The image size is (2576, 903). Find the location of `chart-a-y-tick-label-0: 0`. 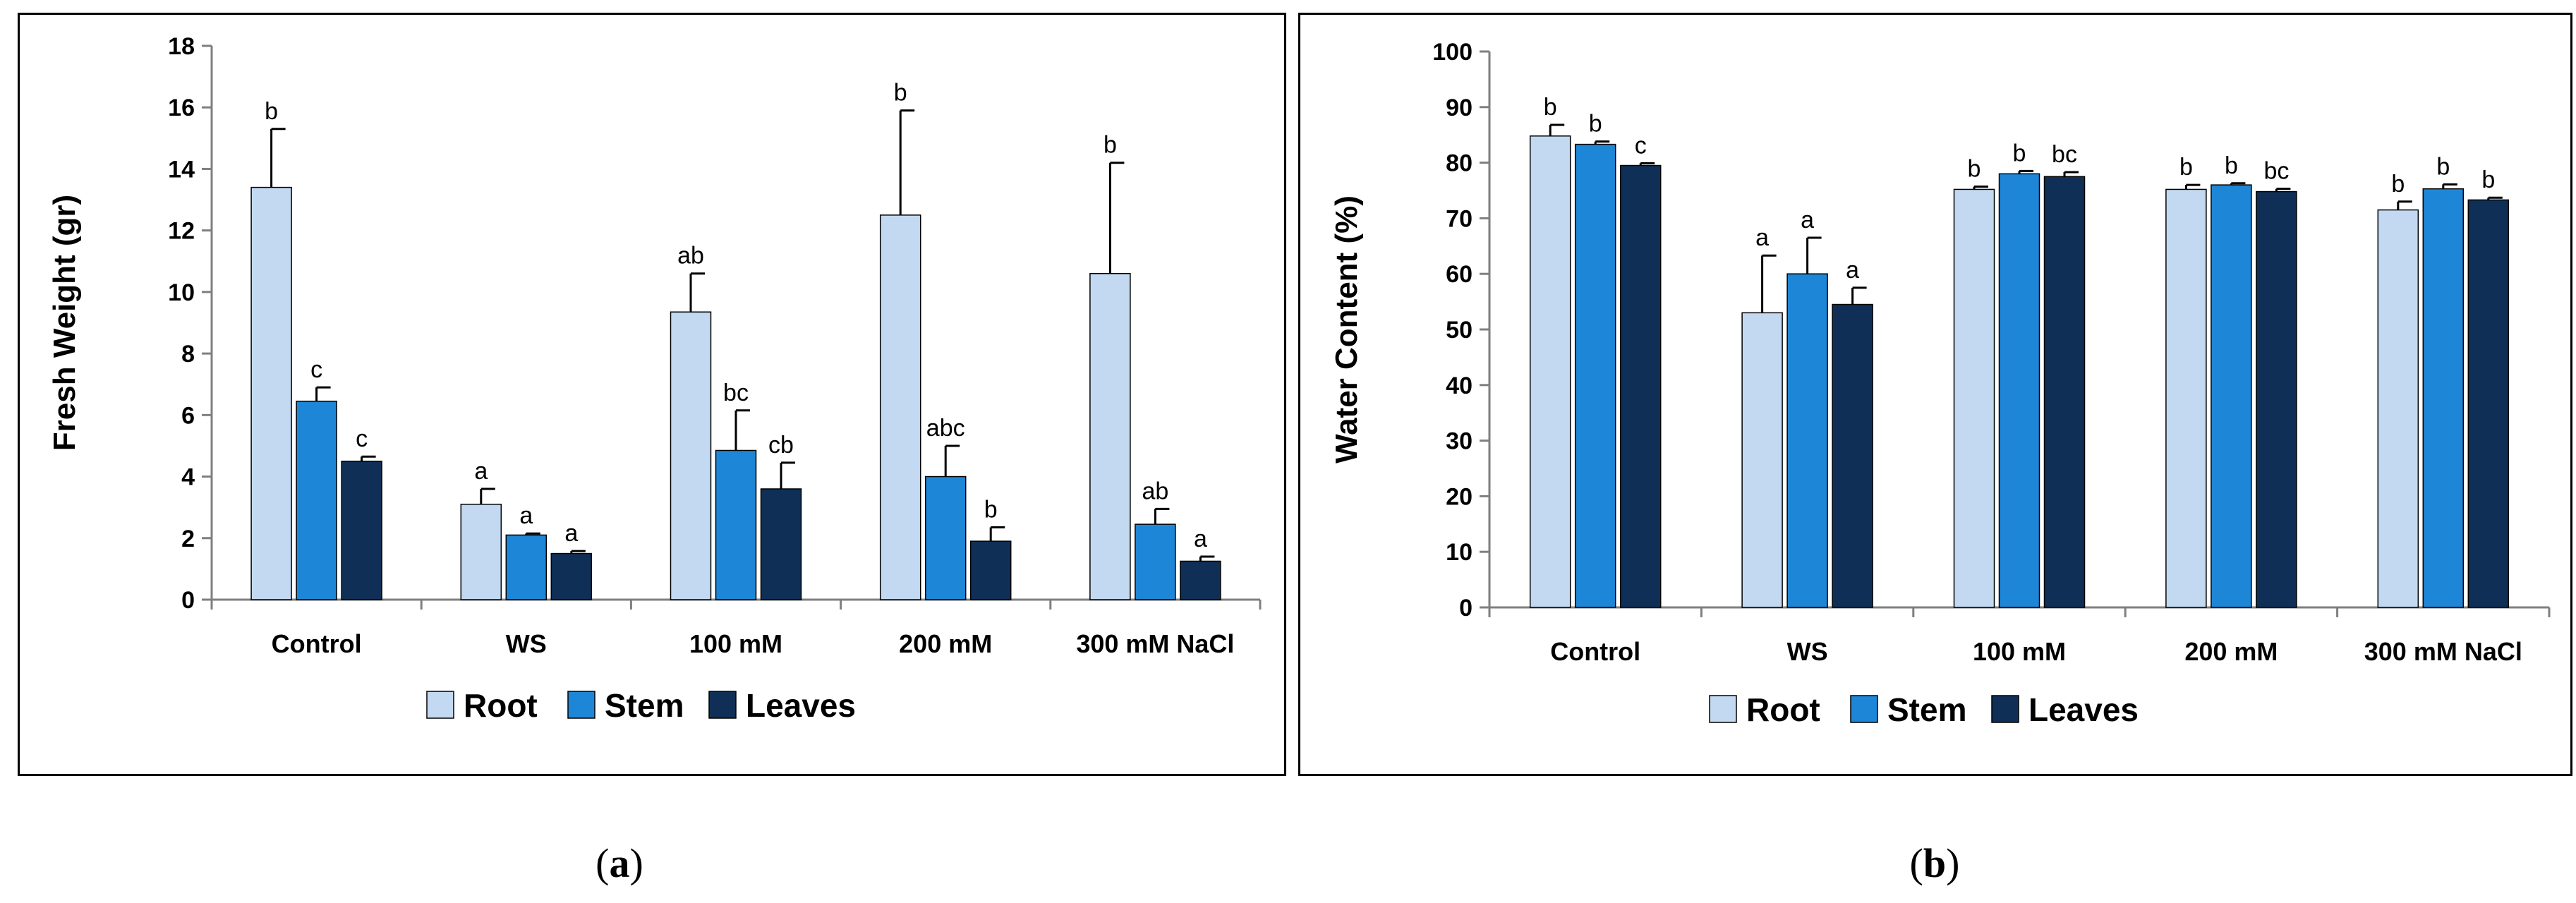

chart-a-y-tick-label-0: 0 is located at coordinates (188, 600).